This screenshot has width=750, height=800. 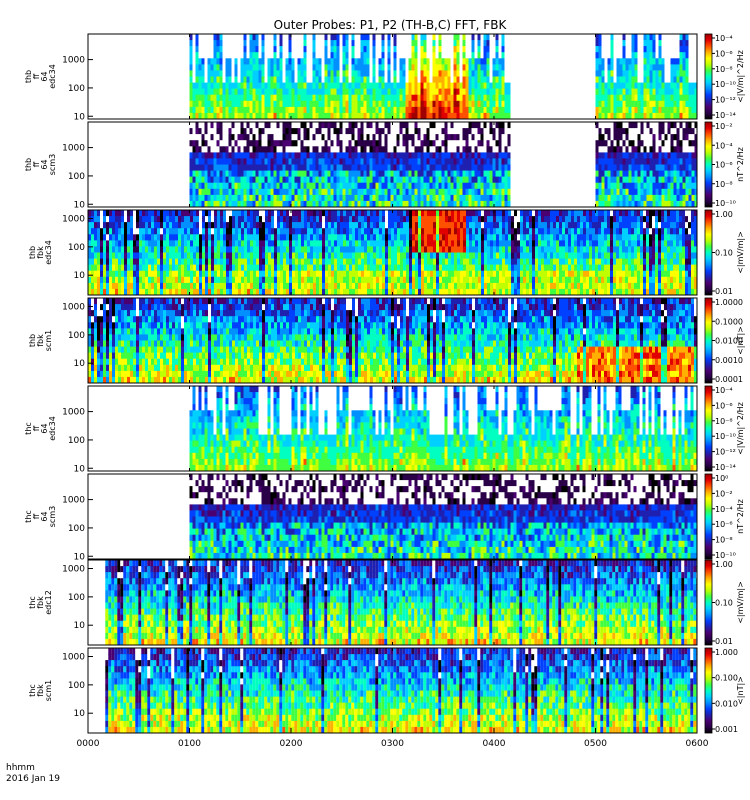 I want to click on x-tick-label: 0100, so click(x=189, y=744).